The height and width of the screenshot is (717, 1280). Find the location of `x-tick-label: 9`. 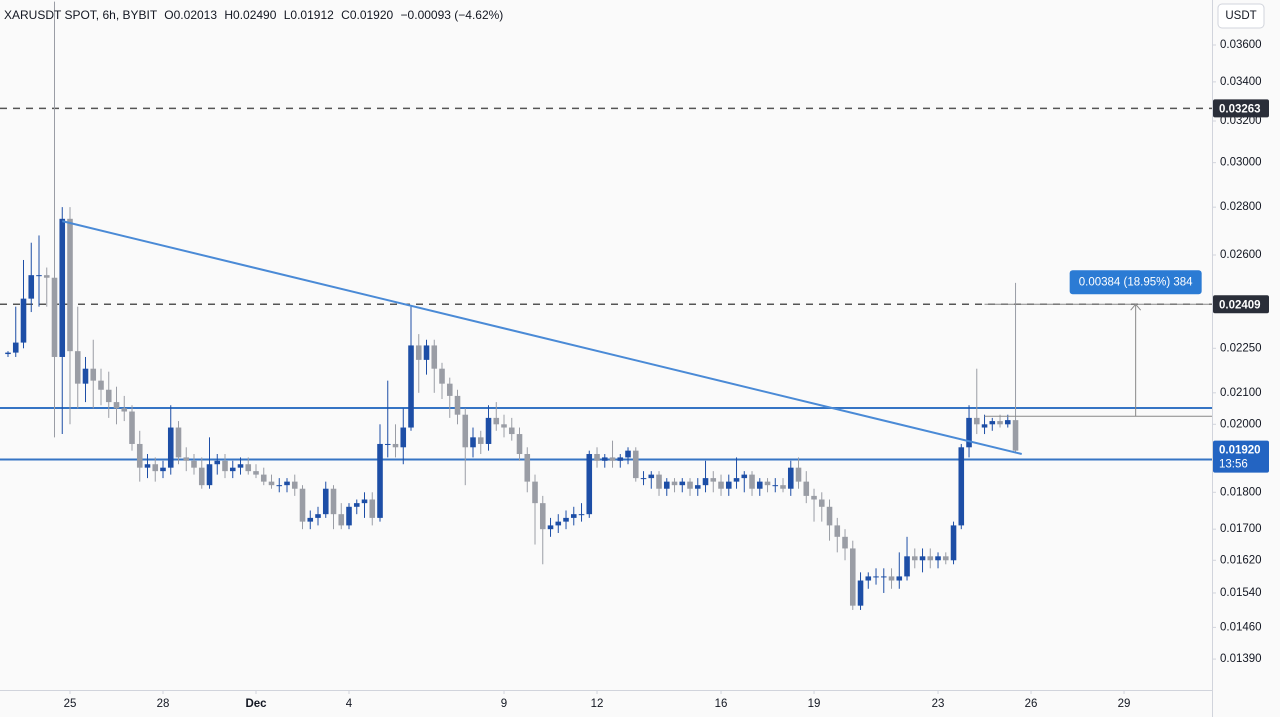

x-tick-label: 9 is located at coordinates (504, 704).